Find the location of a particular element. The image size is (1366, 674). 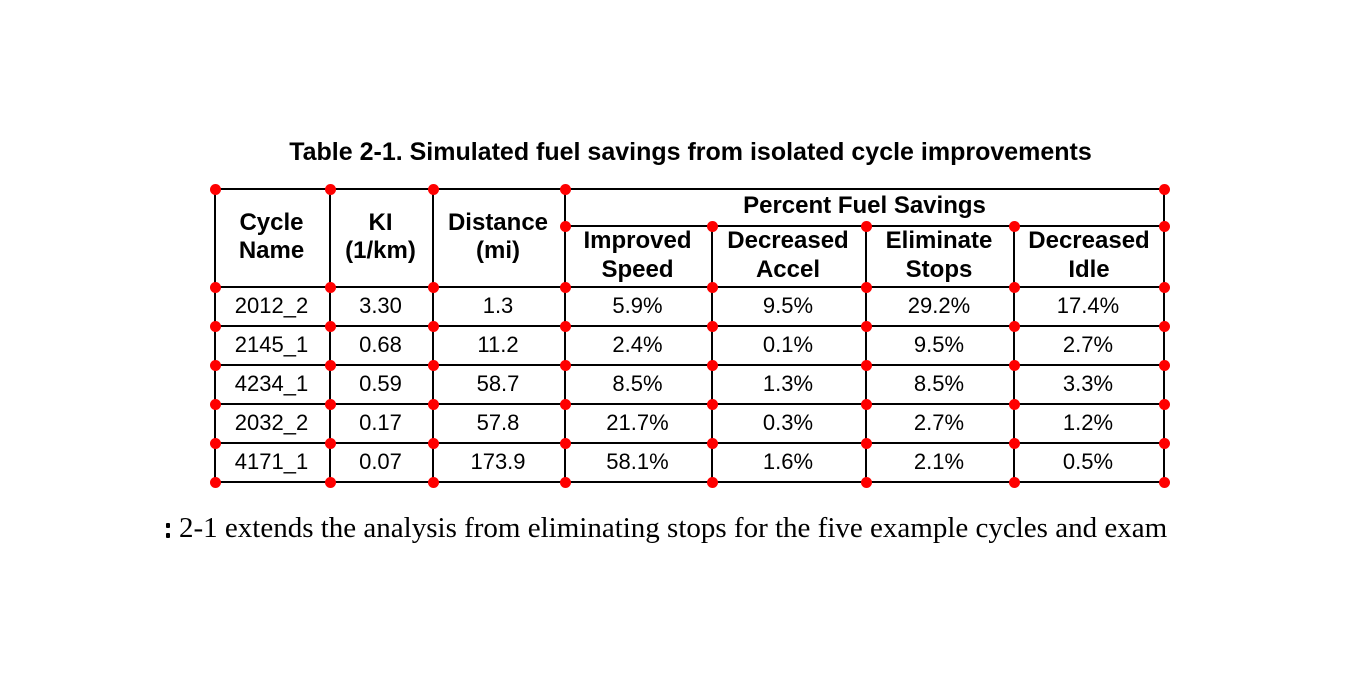

table-cell: 173.9 is located at coordinates (498, 461).